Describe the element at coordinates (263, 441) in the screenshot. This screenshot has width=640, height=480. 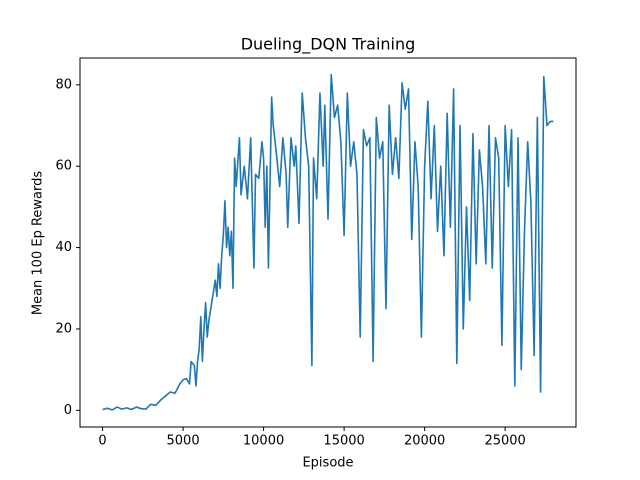
I see `x-tick-label: 10000` at that location.